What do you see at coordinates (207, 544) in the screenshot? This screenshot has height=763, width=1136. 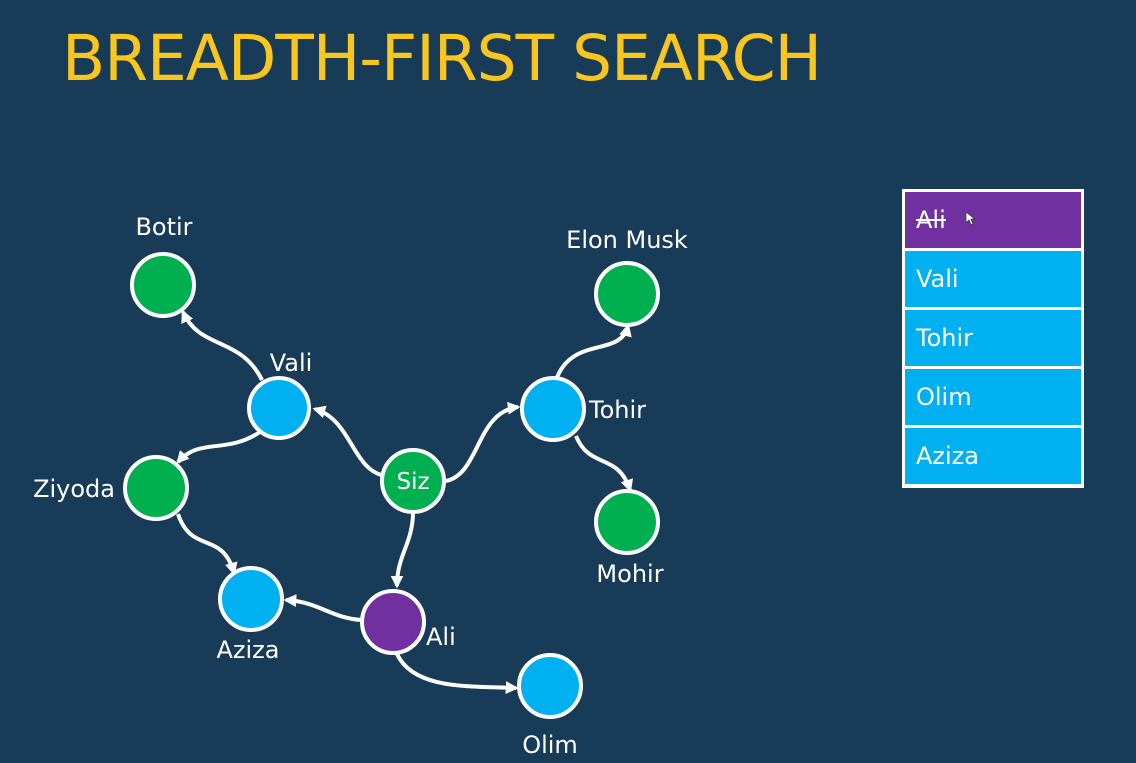 I see `edge-ziyoda-aziza` at bounding box center [207, 544].